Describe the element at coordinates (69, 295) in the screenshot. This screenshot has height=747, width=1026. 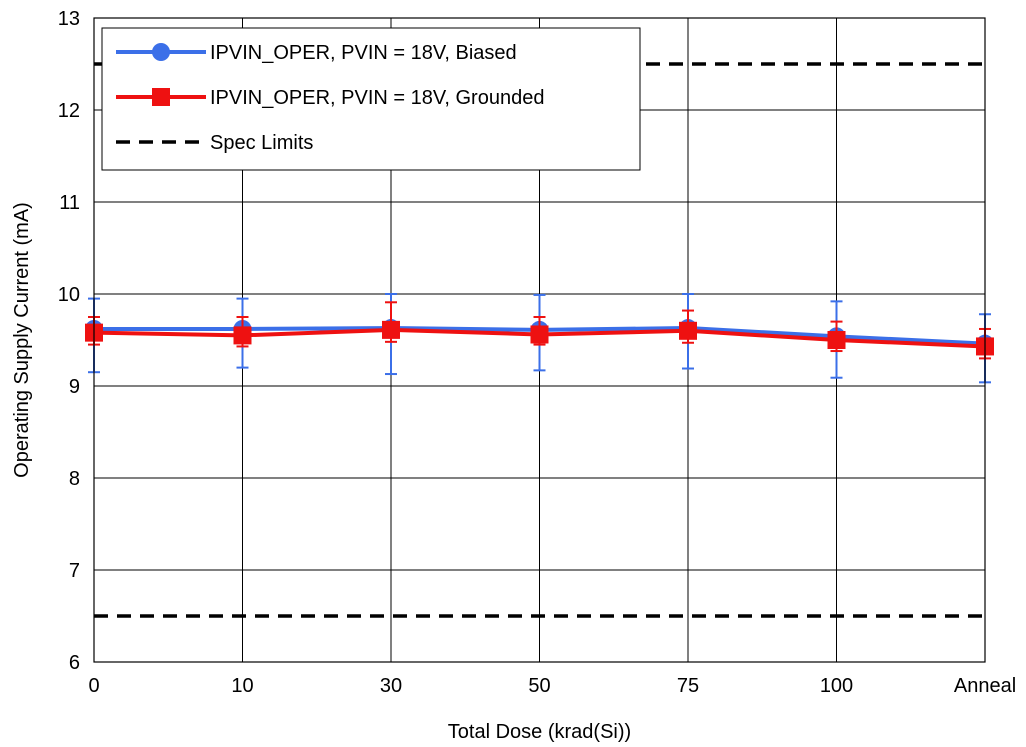
I see `y-tick-label: 10` at that location.